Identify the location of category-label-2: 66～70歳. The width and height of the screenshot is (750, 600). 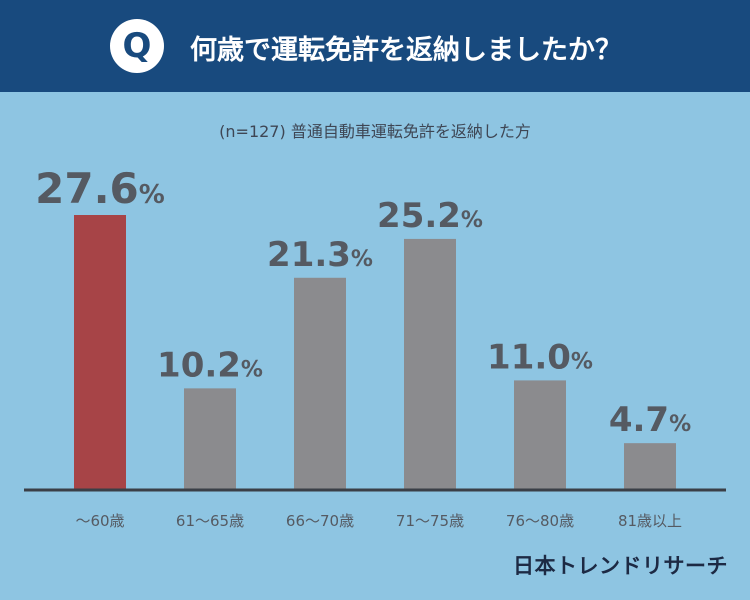
(320, 521).